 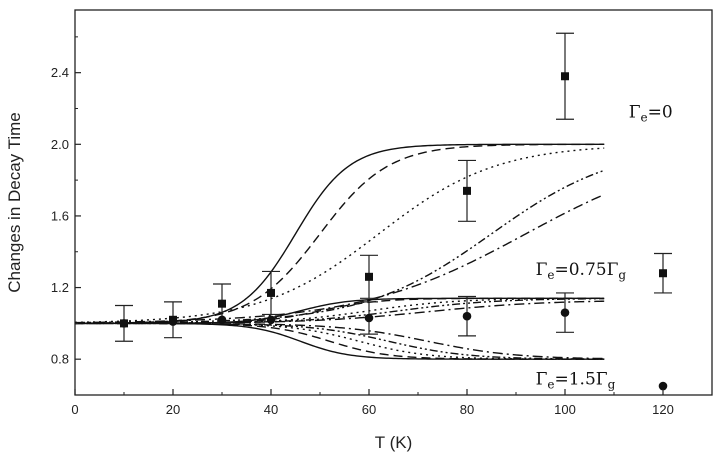 I want to click on x-tick-label: 60, so click(x=369, y=409).